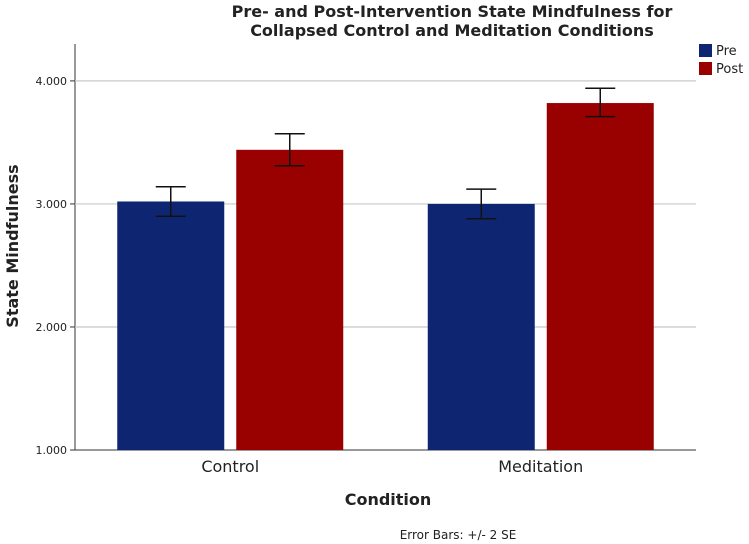  I want to click on y-axis-title: State Mindfulness, so click(12, 245).